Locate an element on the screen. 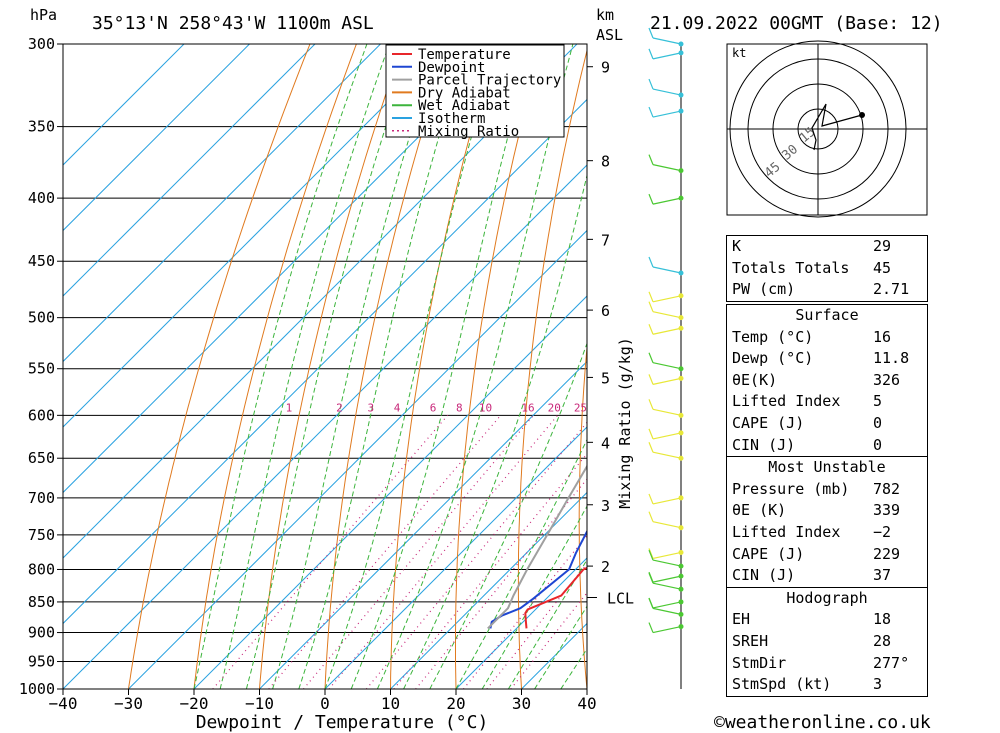  hodograph-stat-row: StmDir 277° is located at coordinates (827, 664).